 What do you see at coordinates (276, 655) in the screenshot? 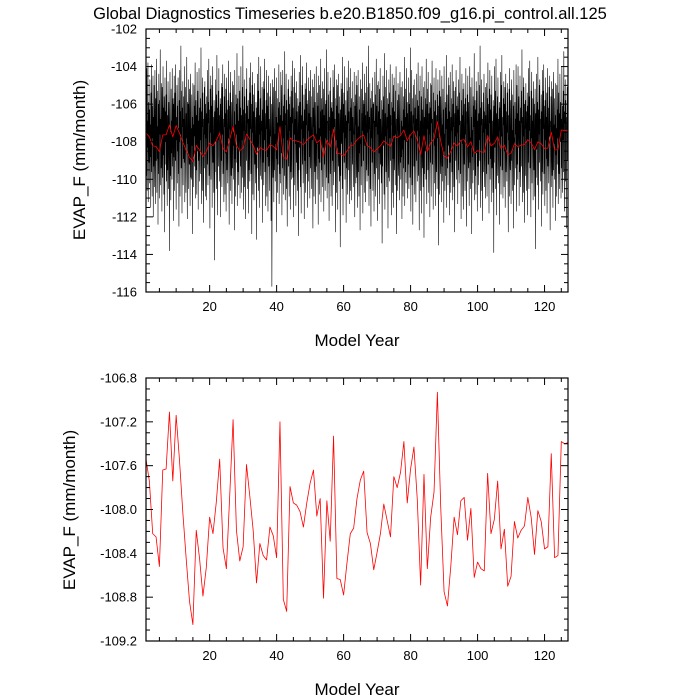
I see `bottom-x-tick-label: 40` at bounding box center [276, 655].